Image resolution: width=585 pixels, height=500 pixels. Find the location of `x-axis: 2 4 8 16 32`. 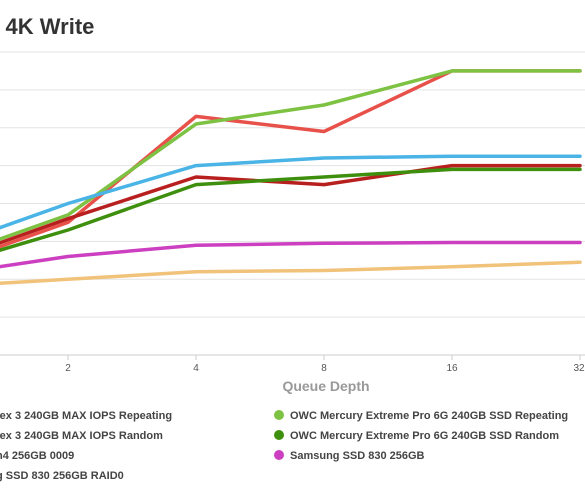

x-axis: 2 4 8 16 32 is located at coordinates (292, 364).